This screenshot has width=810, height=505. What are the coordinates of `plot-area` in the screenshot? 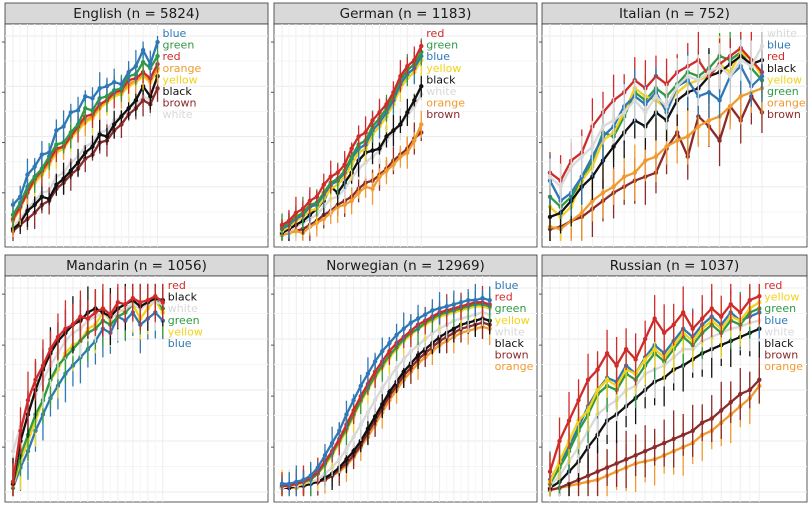 It's located at (405, 135).